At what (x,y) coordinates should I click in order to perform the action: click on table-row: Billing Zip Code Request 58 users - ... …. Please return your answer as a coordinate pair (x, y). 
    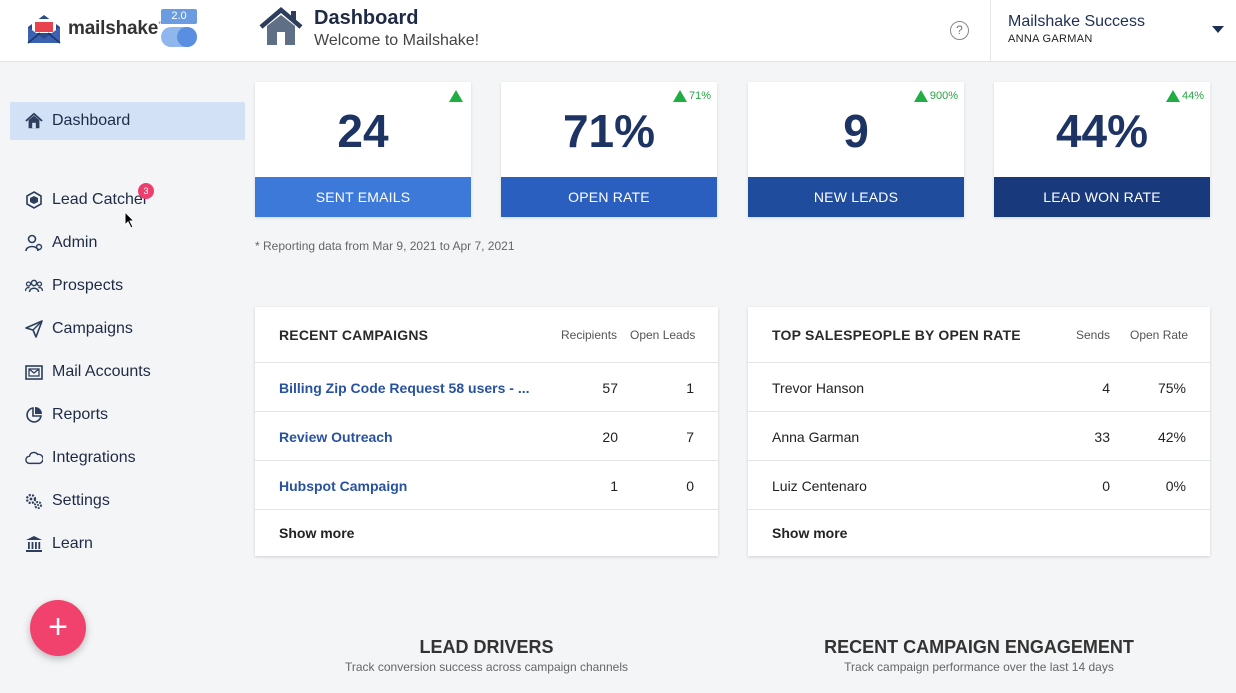
    Looking at the image, I should click on (486, 387).